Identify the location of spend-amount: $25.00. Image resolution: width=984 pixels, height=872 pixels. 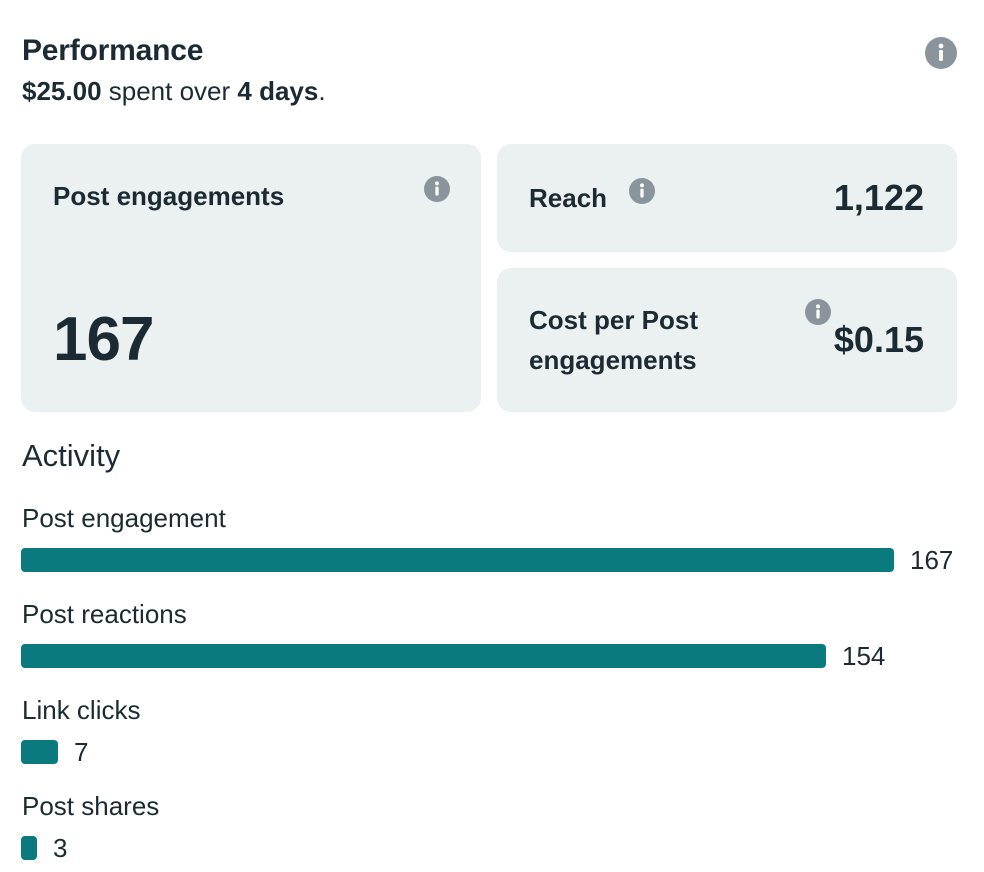
(62, 91).